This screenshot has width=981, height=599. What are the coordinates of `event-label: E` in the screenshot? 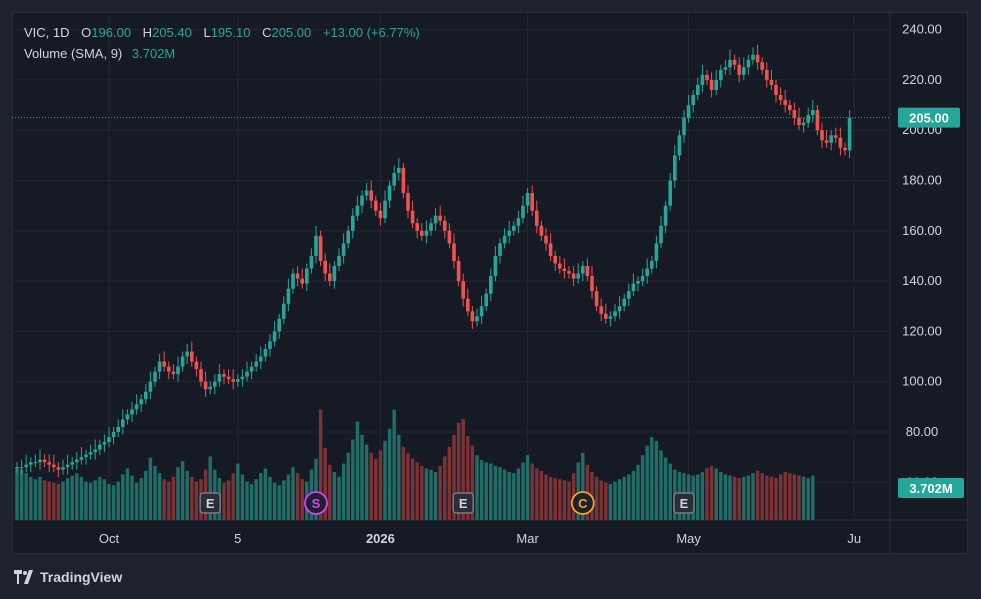 It's located at (463, 503).